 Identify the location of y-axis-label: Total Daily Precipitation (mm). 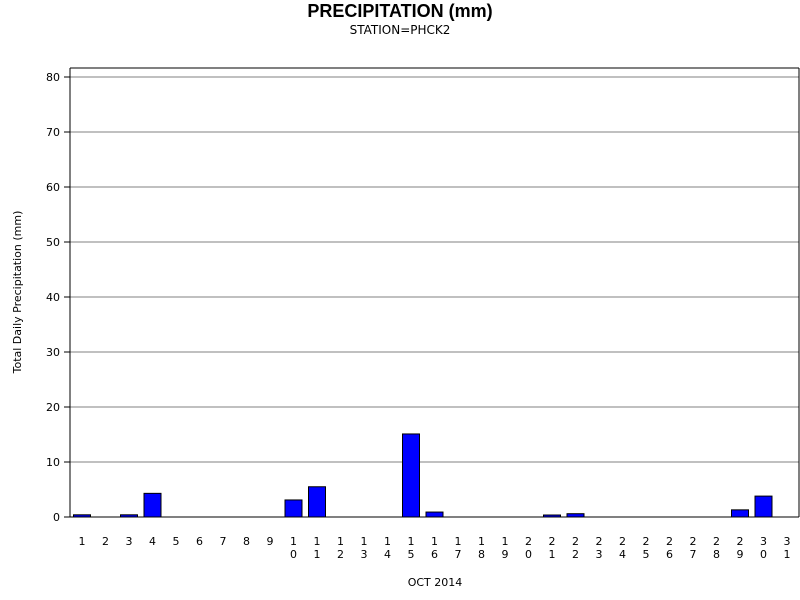
(17, 293).